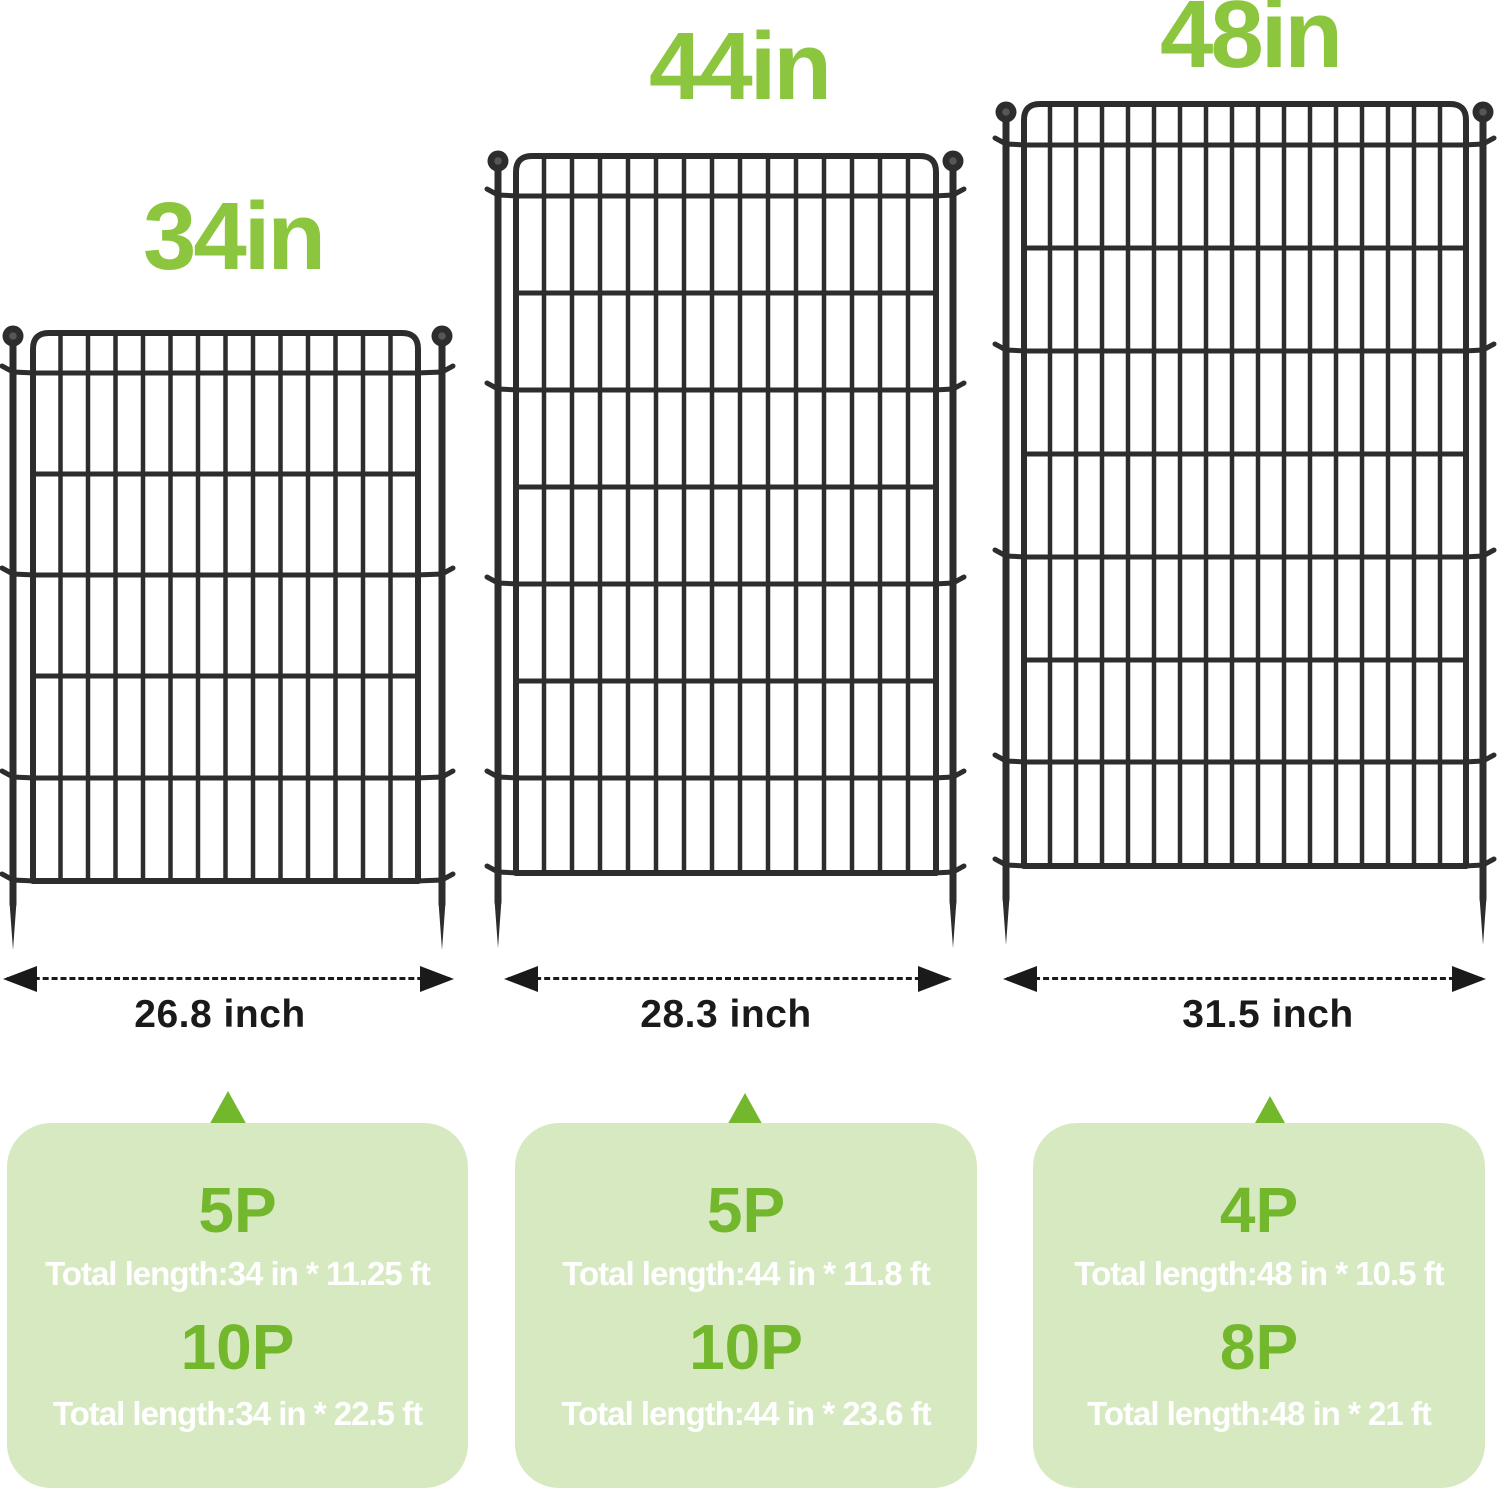  Describe the element at coordinates (220, 1014) in the screenshot. I see `width-label-34in: 26.8 inch` at that location.